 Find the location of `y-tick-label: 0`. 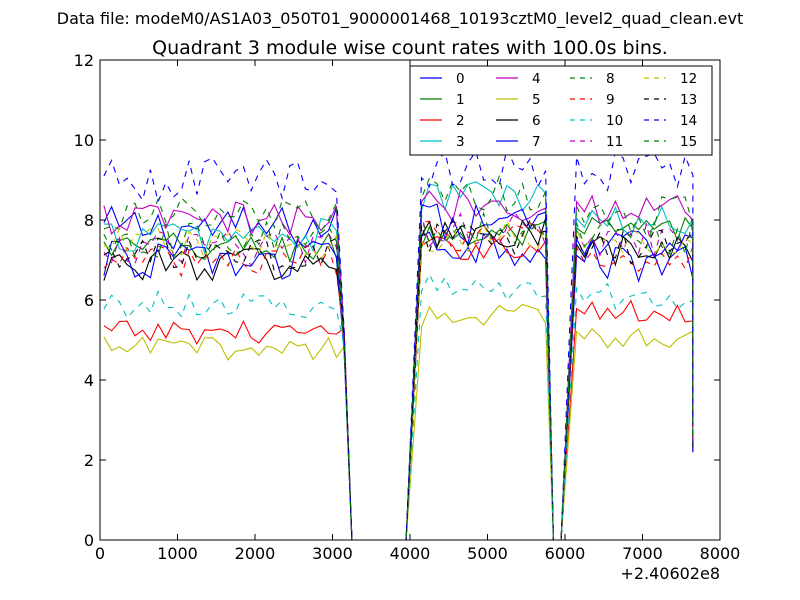

y-tick-label: 0 is located at coordinates (89, 540).